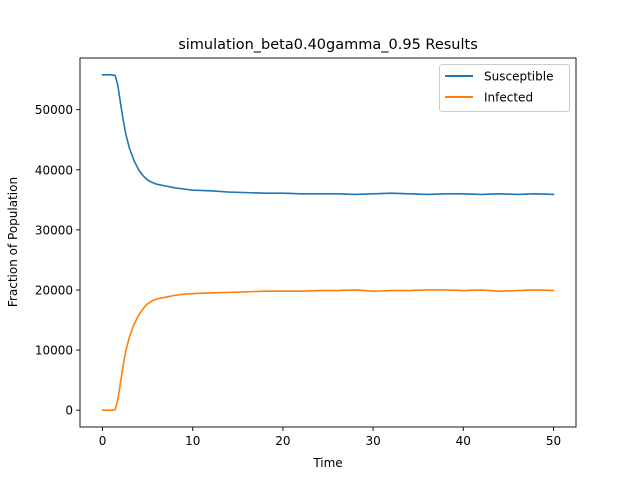 The width and height of the screenshot is (640, 480). What do you see at coordinates (13, 242) in the screenshot?
I see `y-axis-label: Fraction of Population` at bounding box center [13, 242].